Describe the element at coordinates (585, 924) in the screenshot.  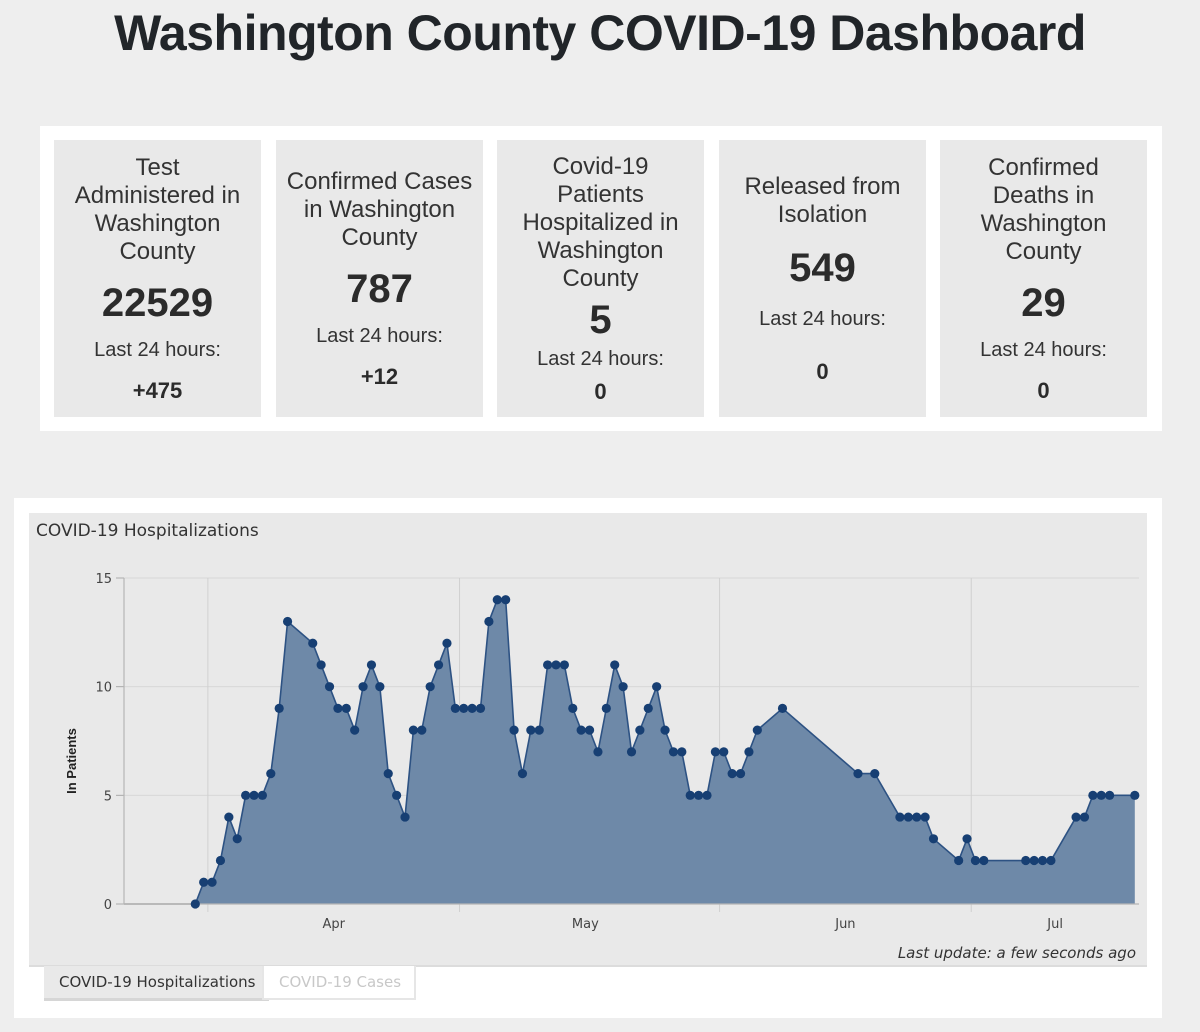
I see `x-tick-label: May` at that location.